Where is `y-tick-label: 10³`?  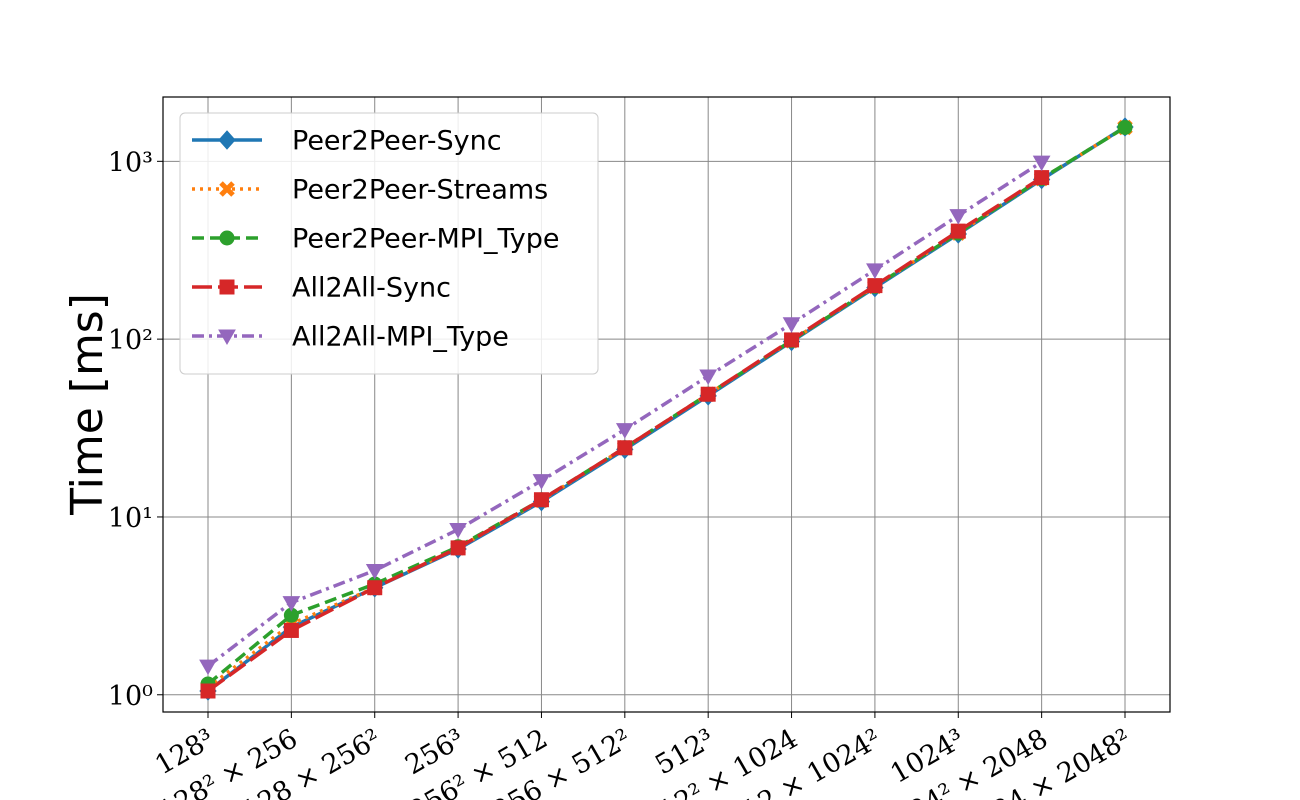 y-tick-label: 10³ is located at coordinates (130, 162).